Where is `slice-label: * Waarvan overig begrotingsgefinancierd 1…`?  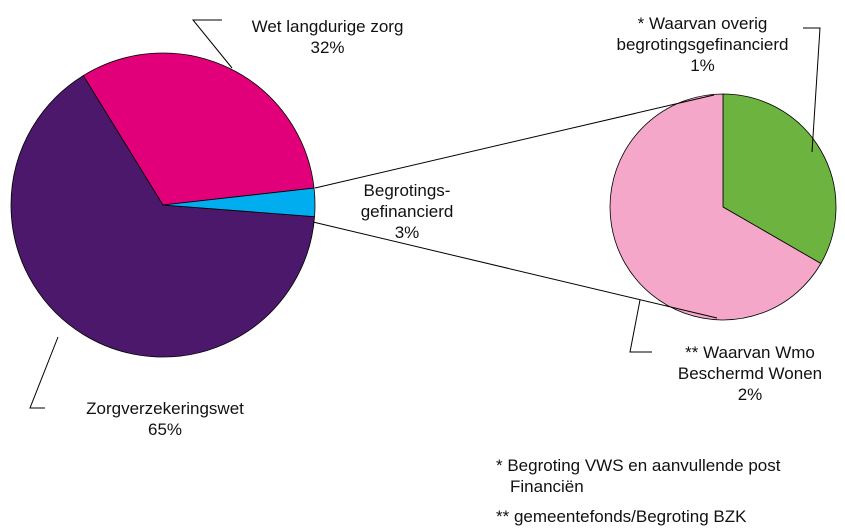 slice-label: * Waarvan overig begrotingsgefinancierd 1… is located at coordinates (702, 44).